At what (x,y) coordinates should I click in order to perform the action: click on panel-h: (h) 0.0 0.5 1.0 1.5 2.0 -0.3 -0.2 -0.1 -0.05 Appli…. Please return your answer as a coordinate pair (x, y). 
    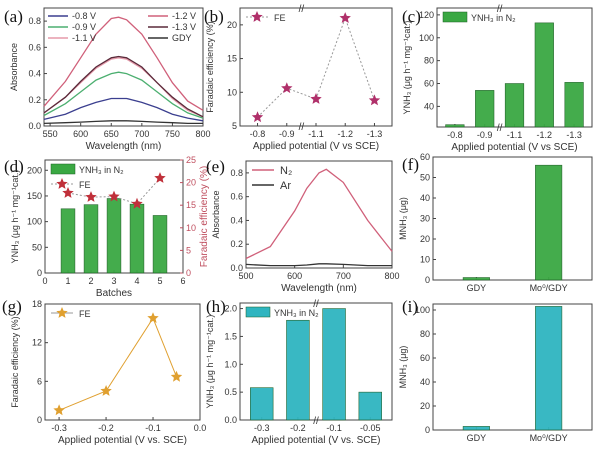
    Looking at the image, I should click on (299, 371).